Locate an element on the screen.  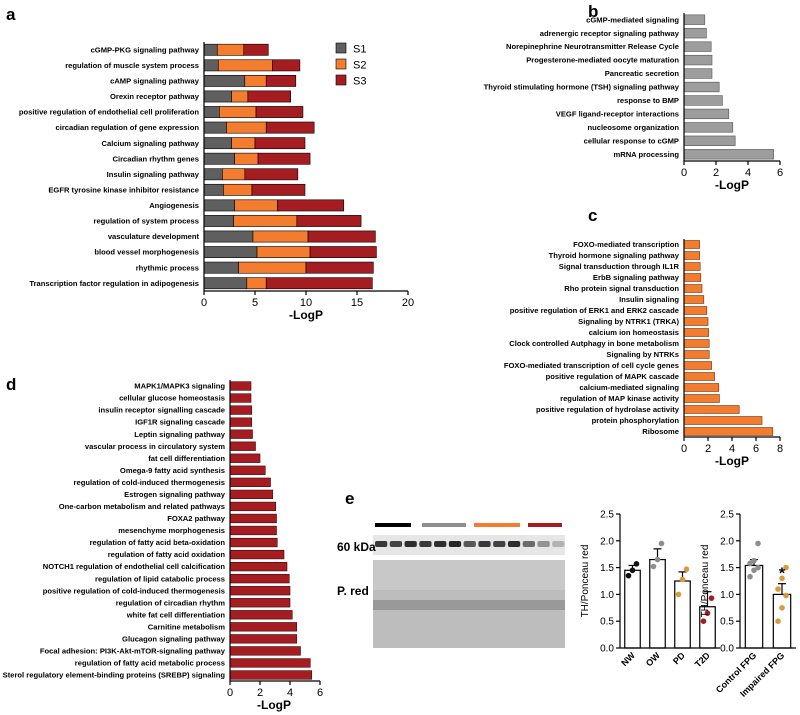
category-label: Calcium signaling pathway is located at coordinates (151, 143).